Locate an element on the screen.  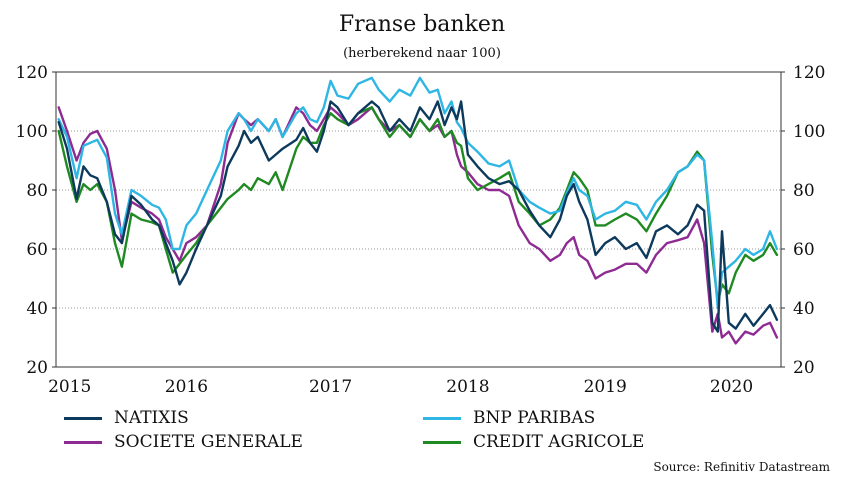
y-tick-label-right-80: 80 is located at coordinates (804, 191).